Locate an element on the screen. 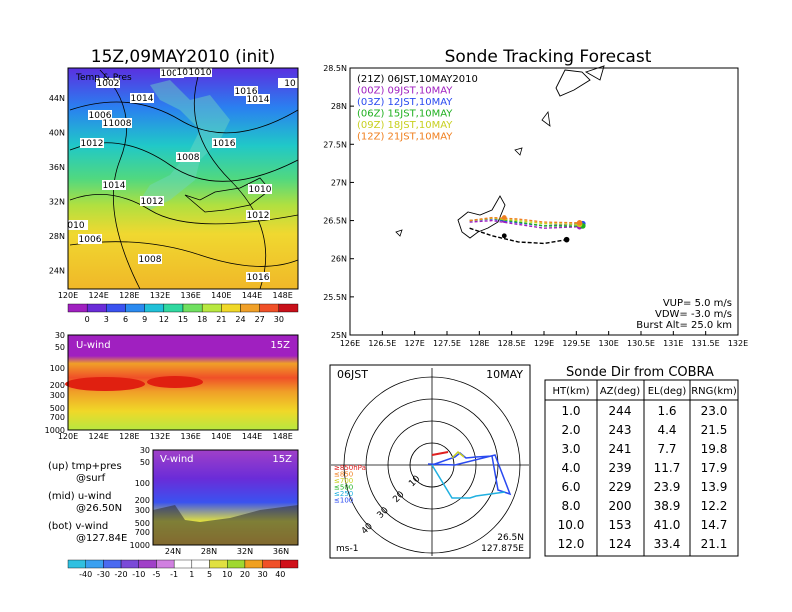 The width and height of the screenshot is (792, 612). sonde-header-cell: HT(km) is located at coordinates (571, 391).